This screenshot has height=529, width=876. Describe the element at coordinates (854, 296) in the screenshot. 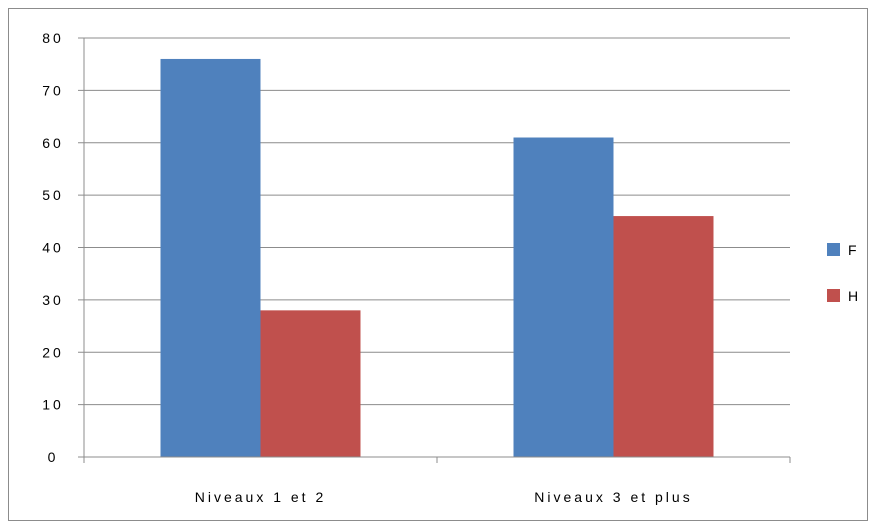

I see `legend-label: H` at that location.